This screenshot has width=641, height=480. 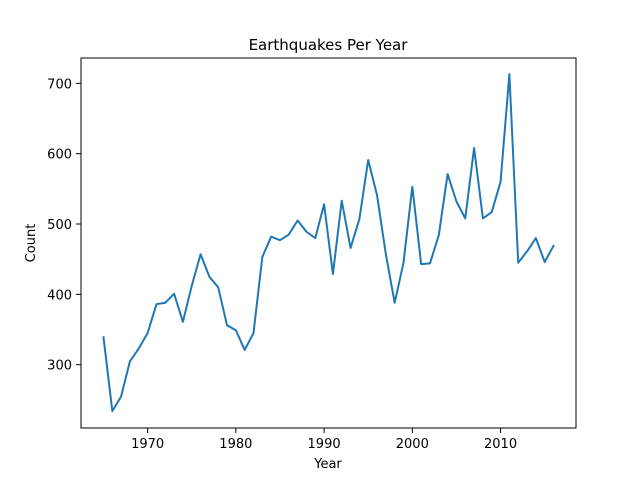 I want to click on x-tick-label: 2000, so click(x=412, y=444).